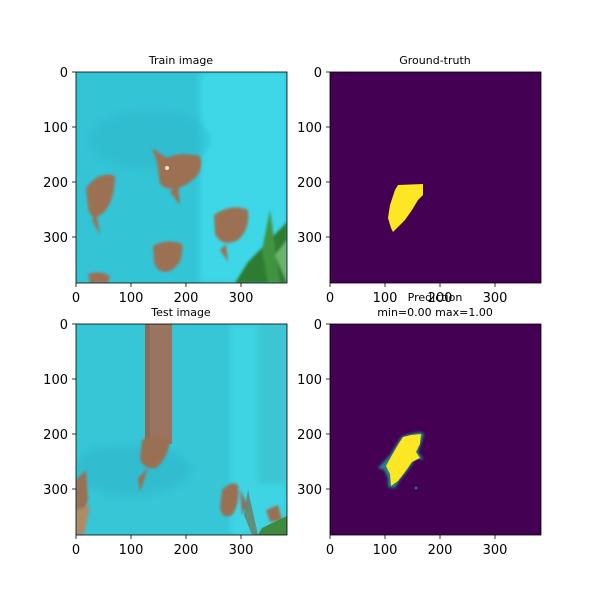 This screenshot has width=600, height=600. What do you see at coordinates (59, 156) in the screenshot?
I see `train-y-ticks: 0 100 200 300` at bounding box center [59, 156].